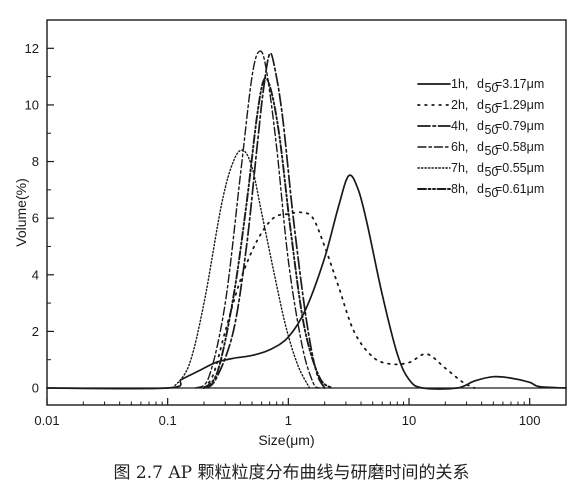 Image resolution: width=583 pixels, height=495 pixels. I want to click on legend-d50-value: =0.55μm, so click(519, 168).